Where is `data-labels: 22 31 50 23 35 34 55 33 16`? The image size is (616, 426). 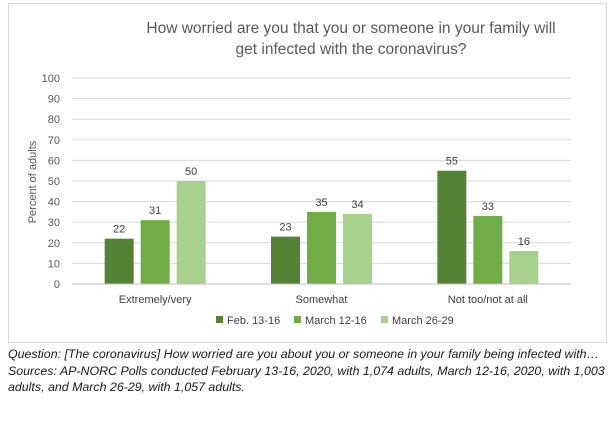 data-labels: 22 31 50 23 35 34 55 33 16 is located at coordinates (321, 202).